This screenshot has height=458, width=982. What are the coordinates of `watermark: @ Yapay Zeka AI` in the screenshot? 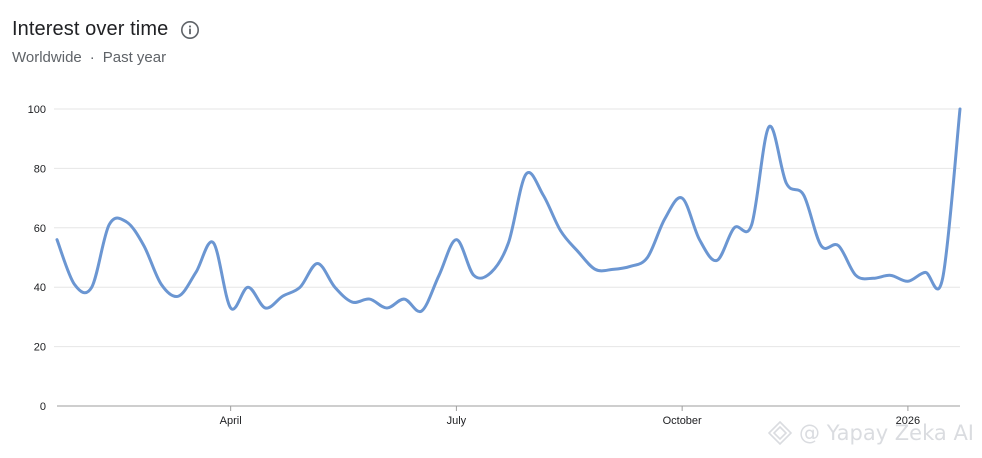 It's located at (870, 433).